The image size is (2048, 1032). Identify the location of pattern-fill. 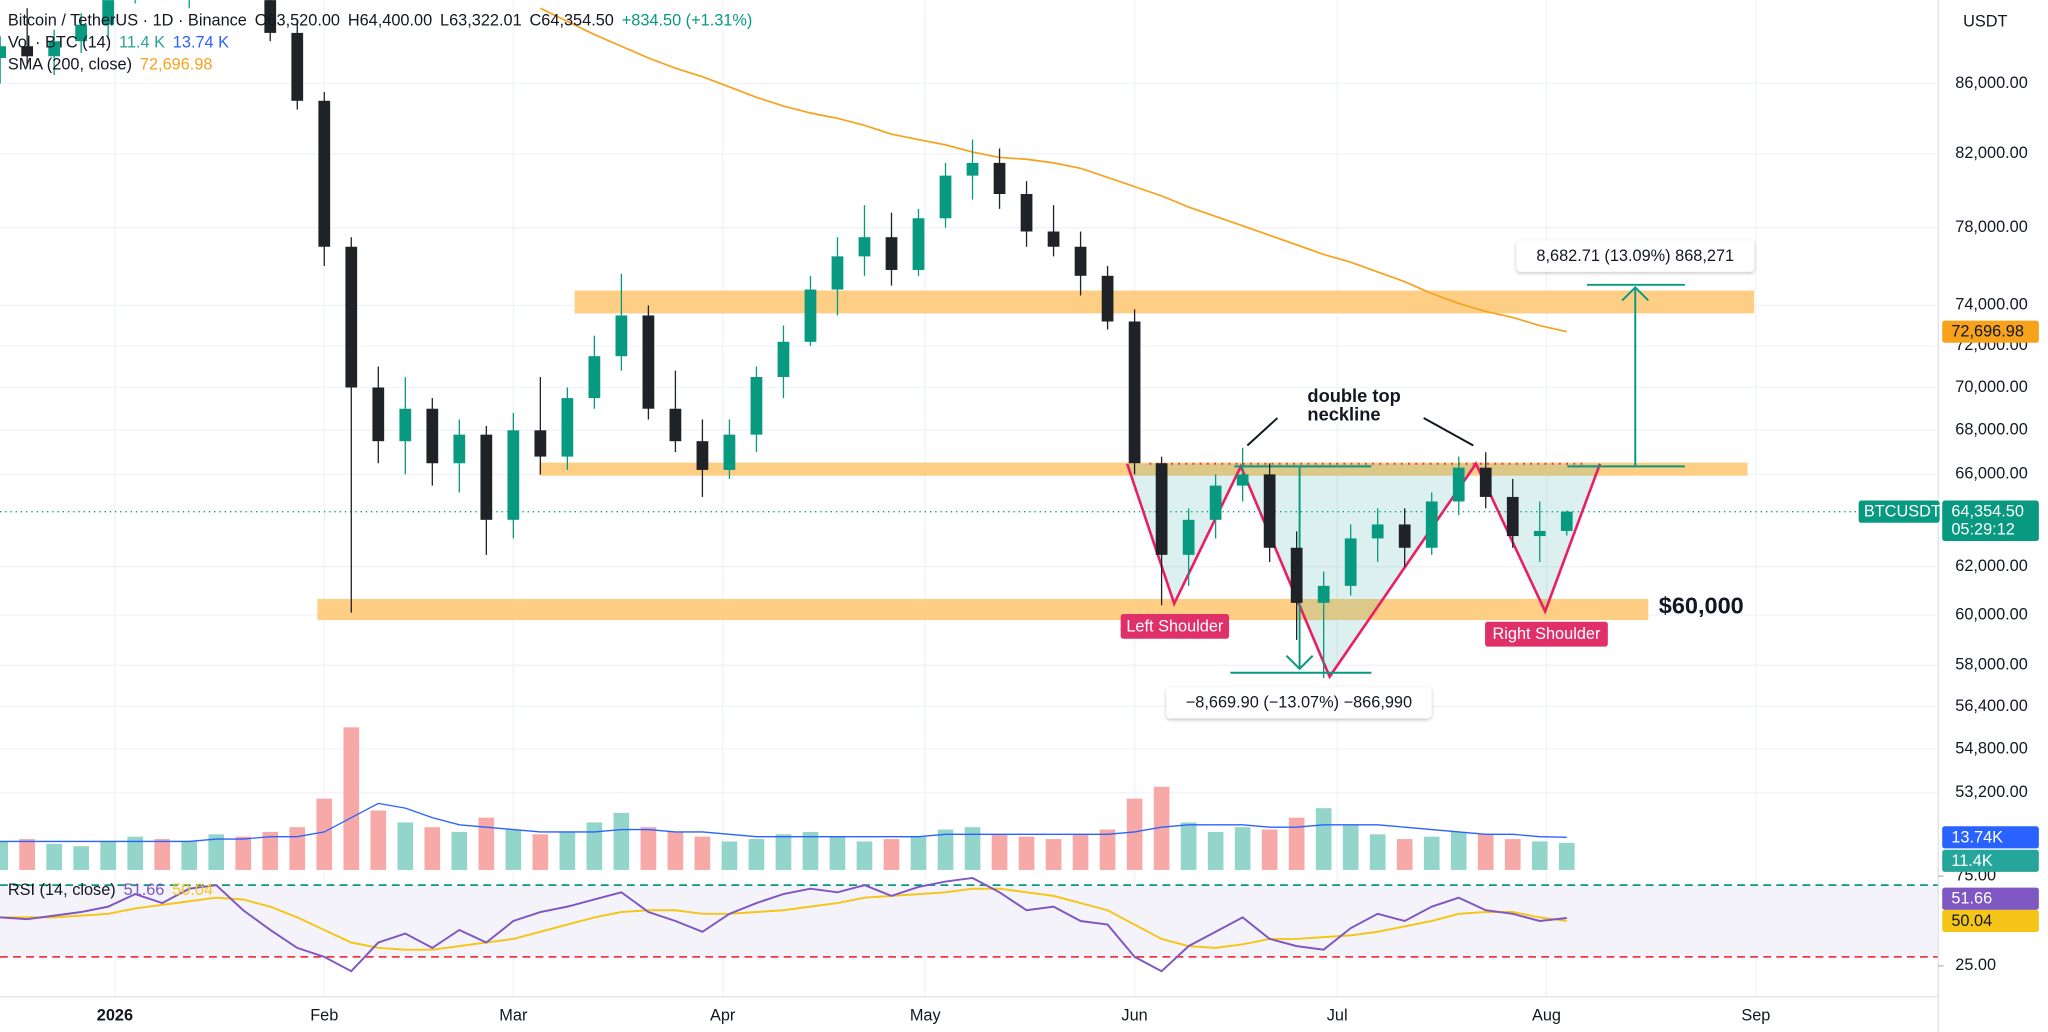
(1363, 570).